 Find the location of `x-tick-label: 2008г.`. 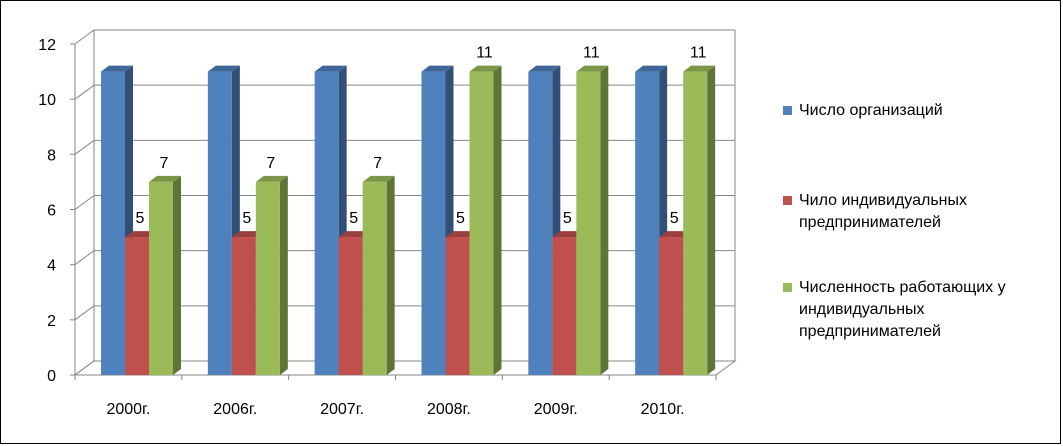

x-tick-label: 2008г. is located at coordinates (449, 409).